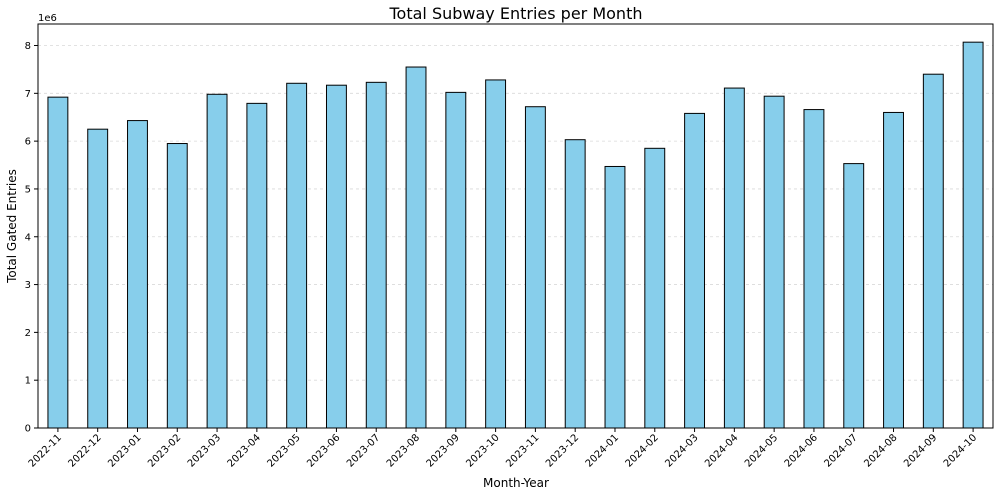  I want to click on y-axis-offset-label: 1e6, so click(47, 18).